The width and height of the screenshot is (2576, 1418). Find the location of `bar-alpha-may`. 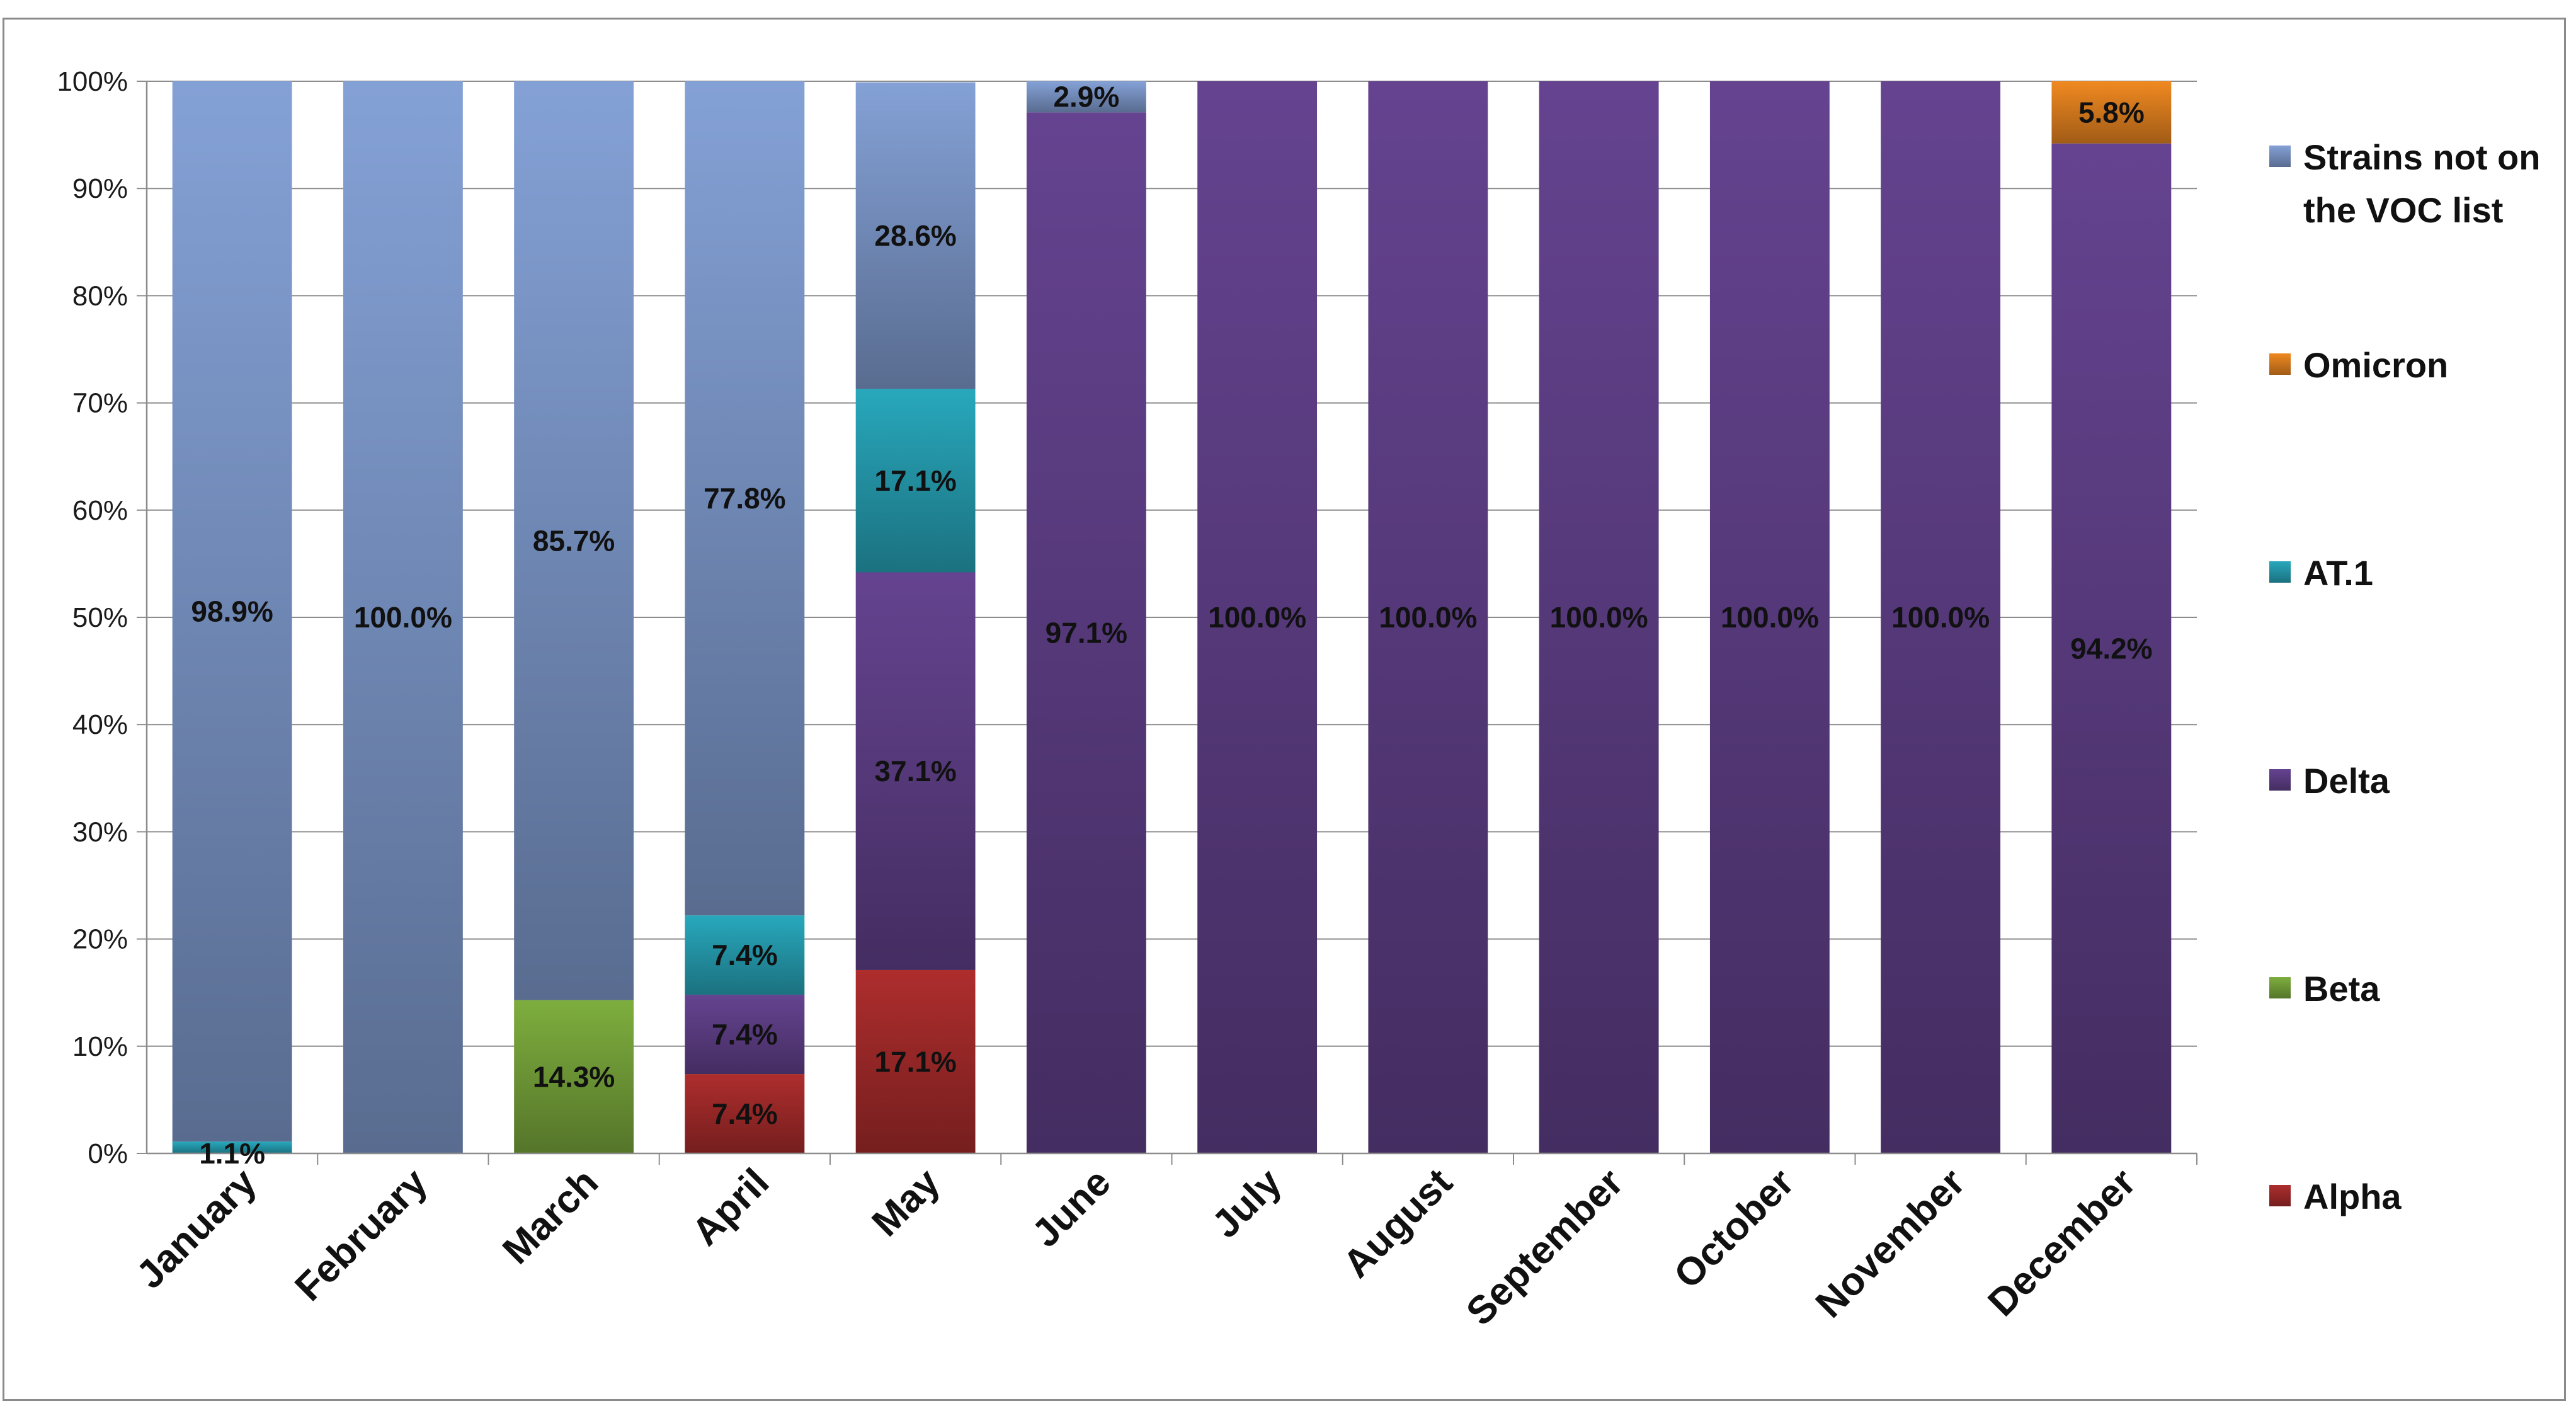

bar-alpha-may is located at coordinates (915, 1061).